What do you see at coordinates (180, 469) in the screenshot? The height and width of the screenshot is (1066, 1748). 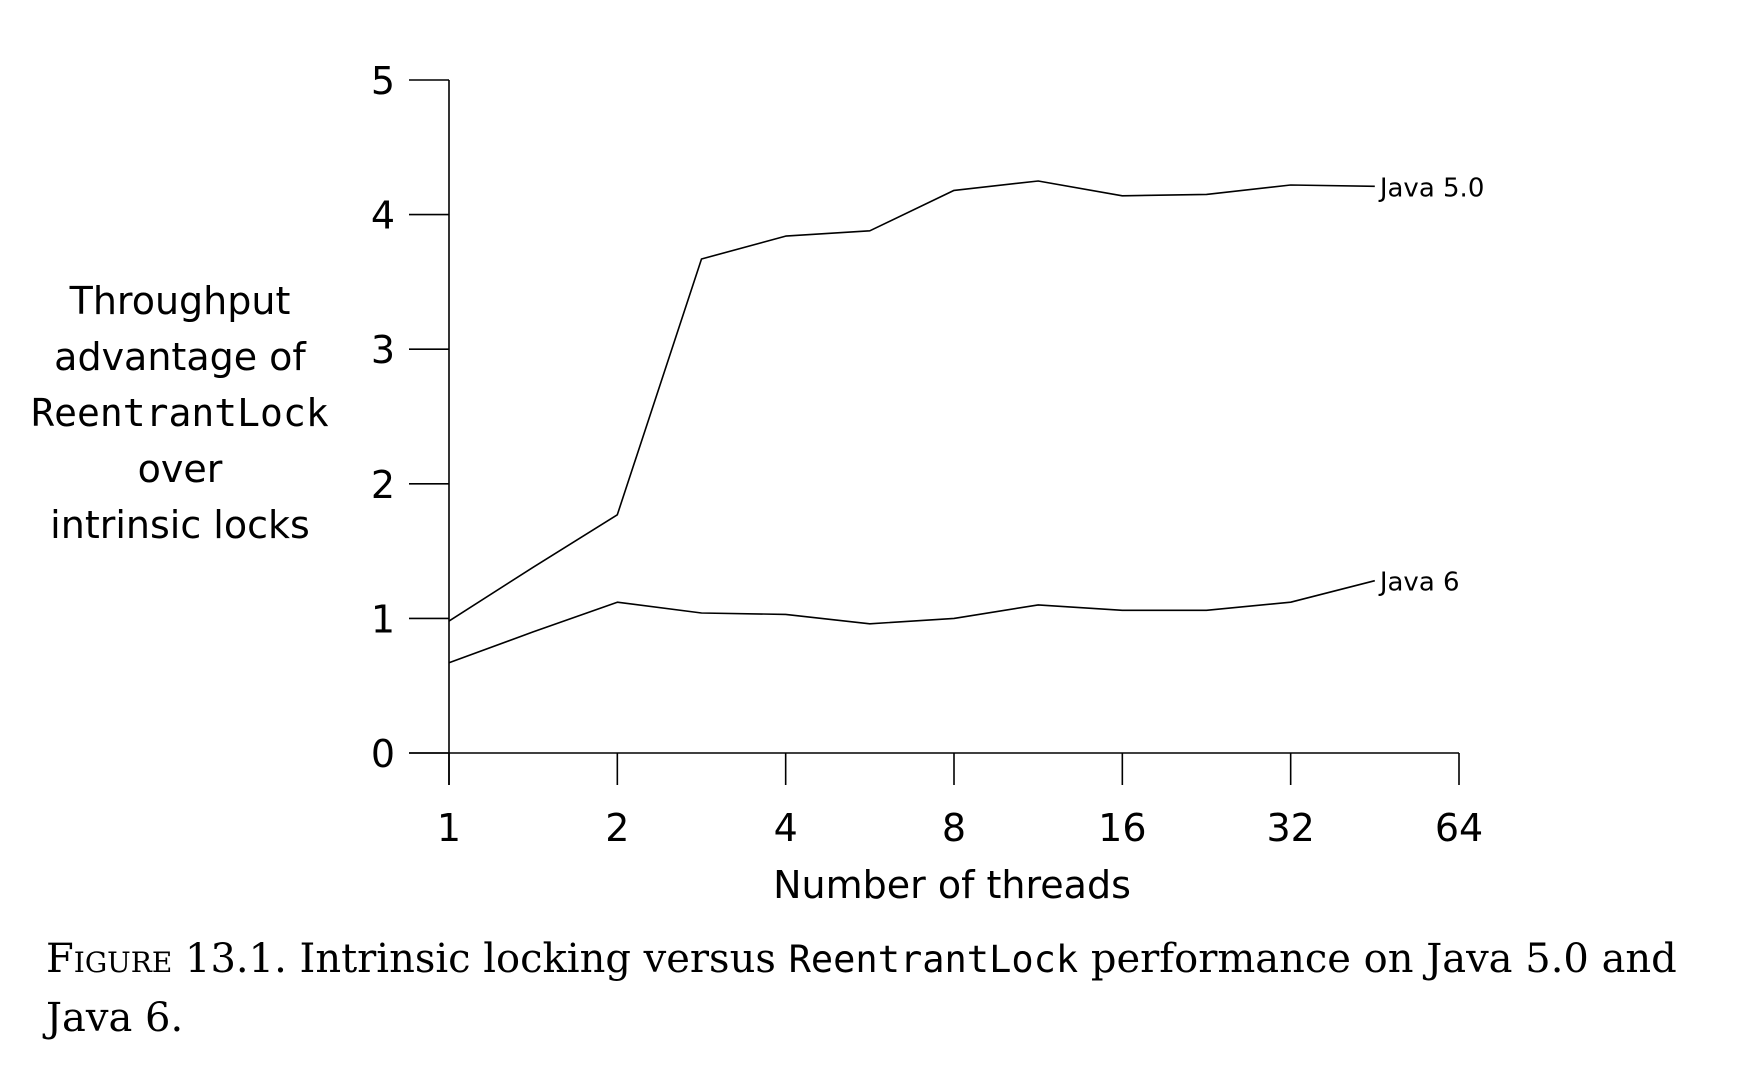 I see `y-axis-title-line: over` at bounding box center [180, 469].